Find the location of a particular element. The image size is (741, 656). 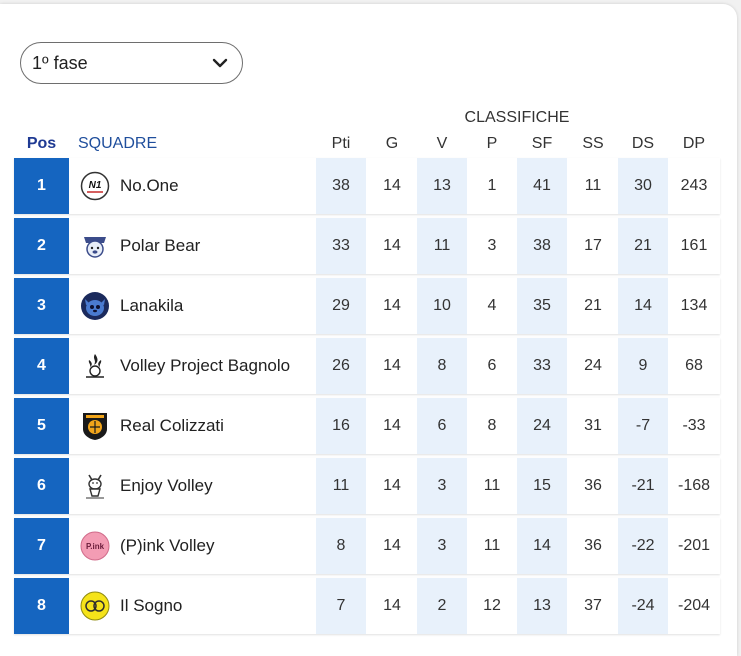

position-cell: 1 is located at coordinates (41, 186).